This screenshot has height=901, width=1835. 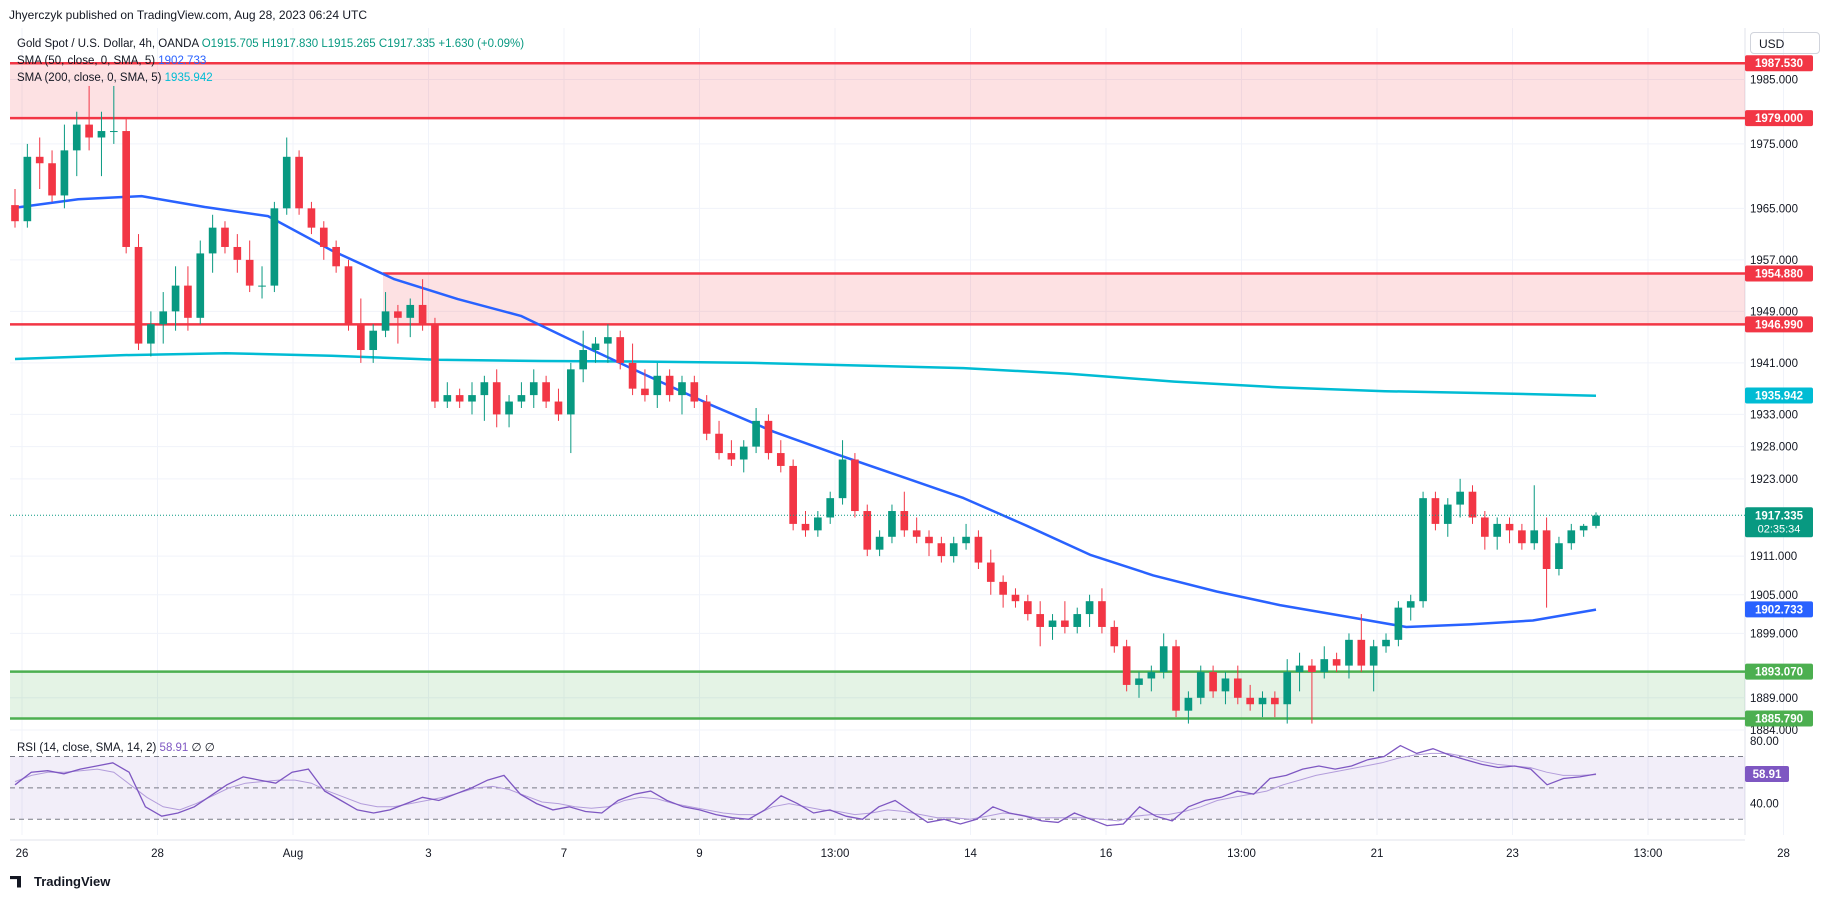 I want to click on sma200-layer, so click(x=805, y=374).